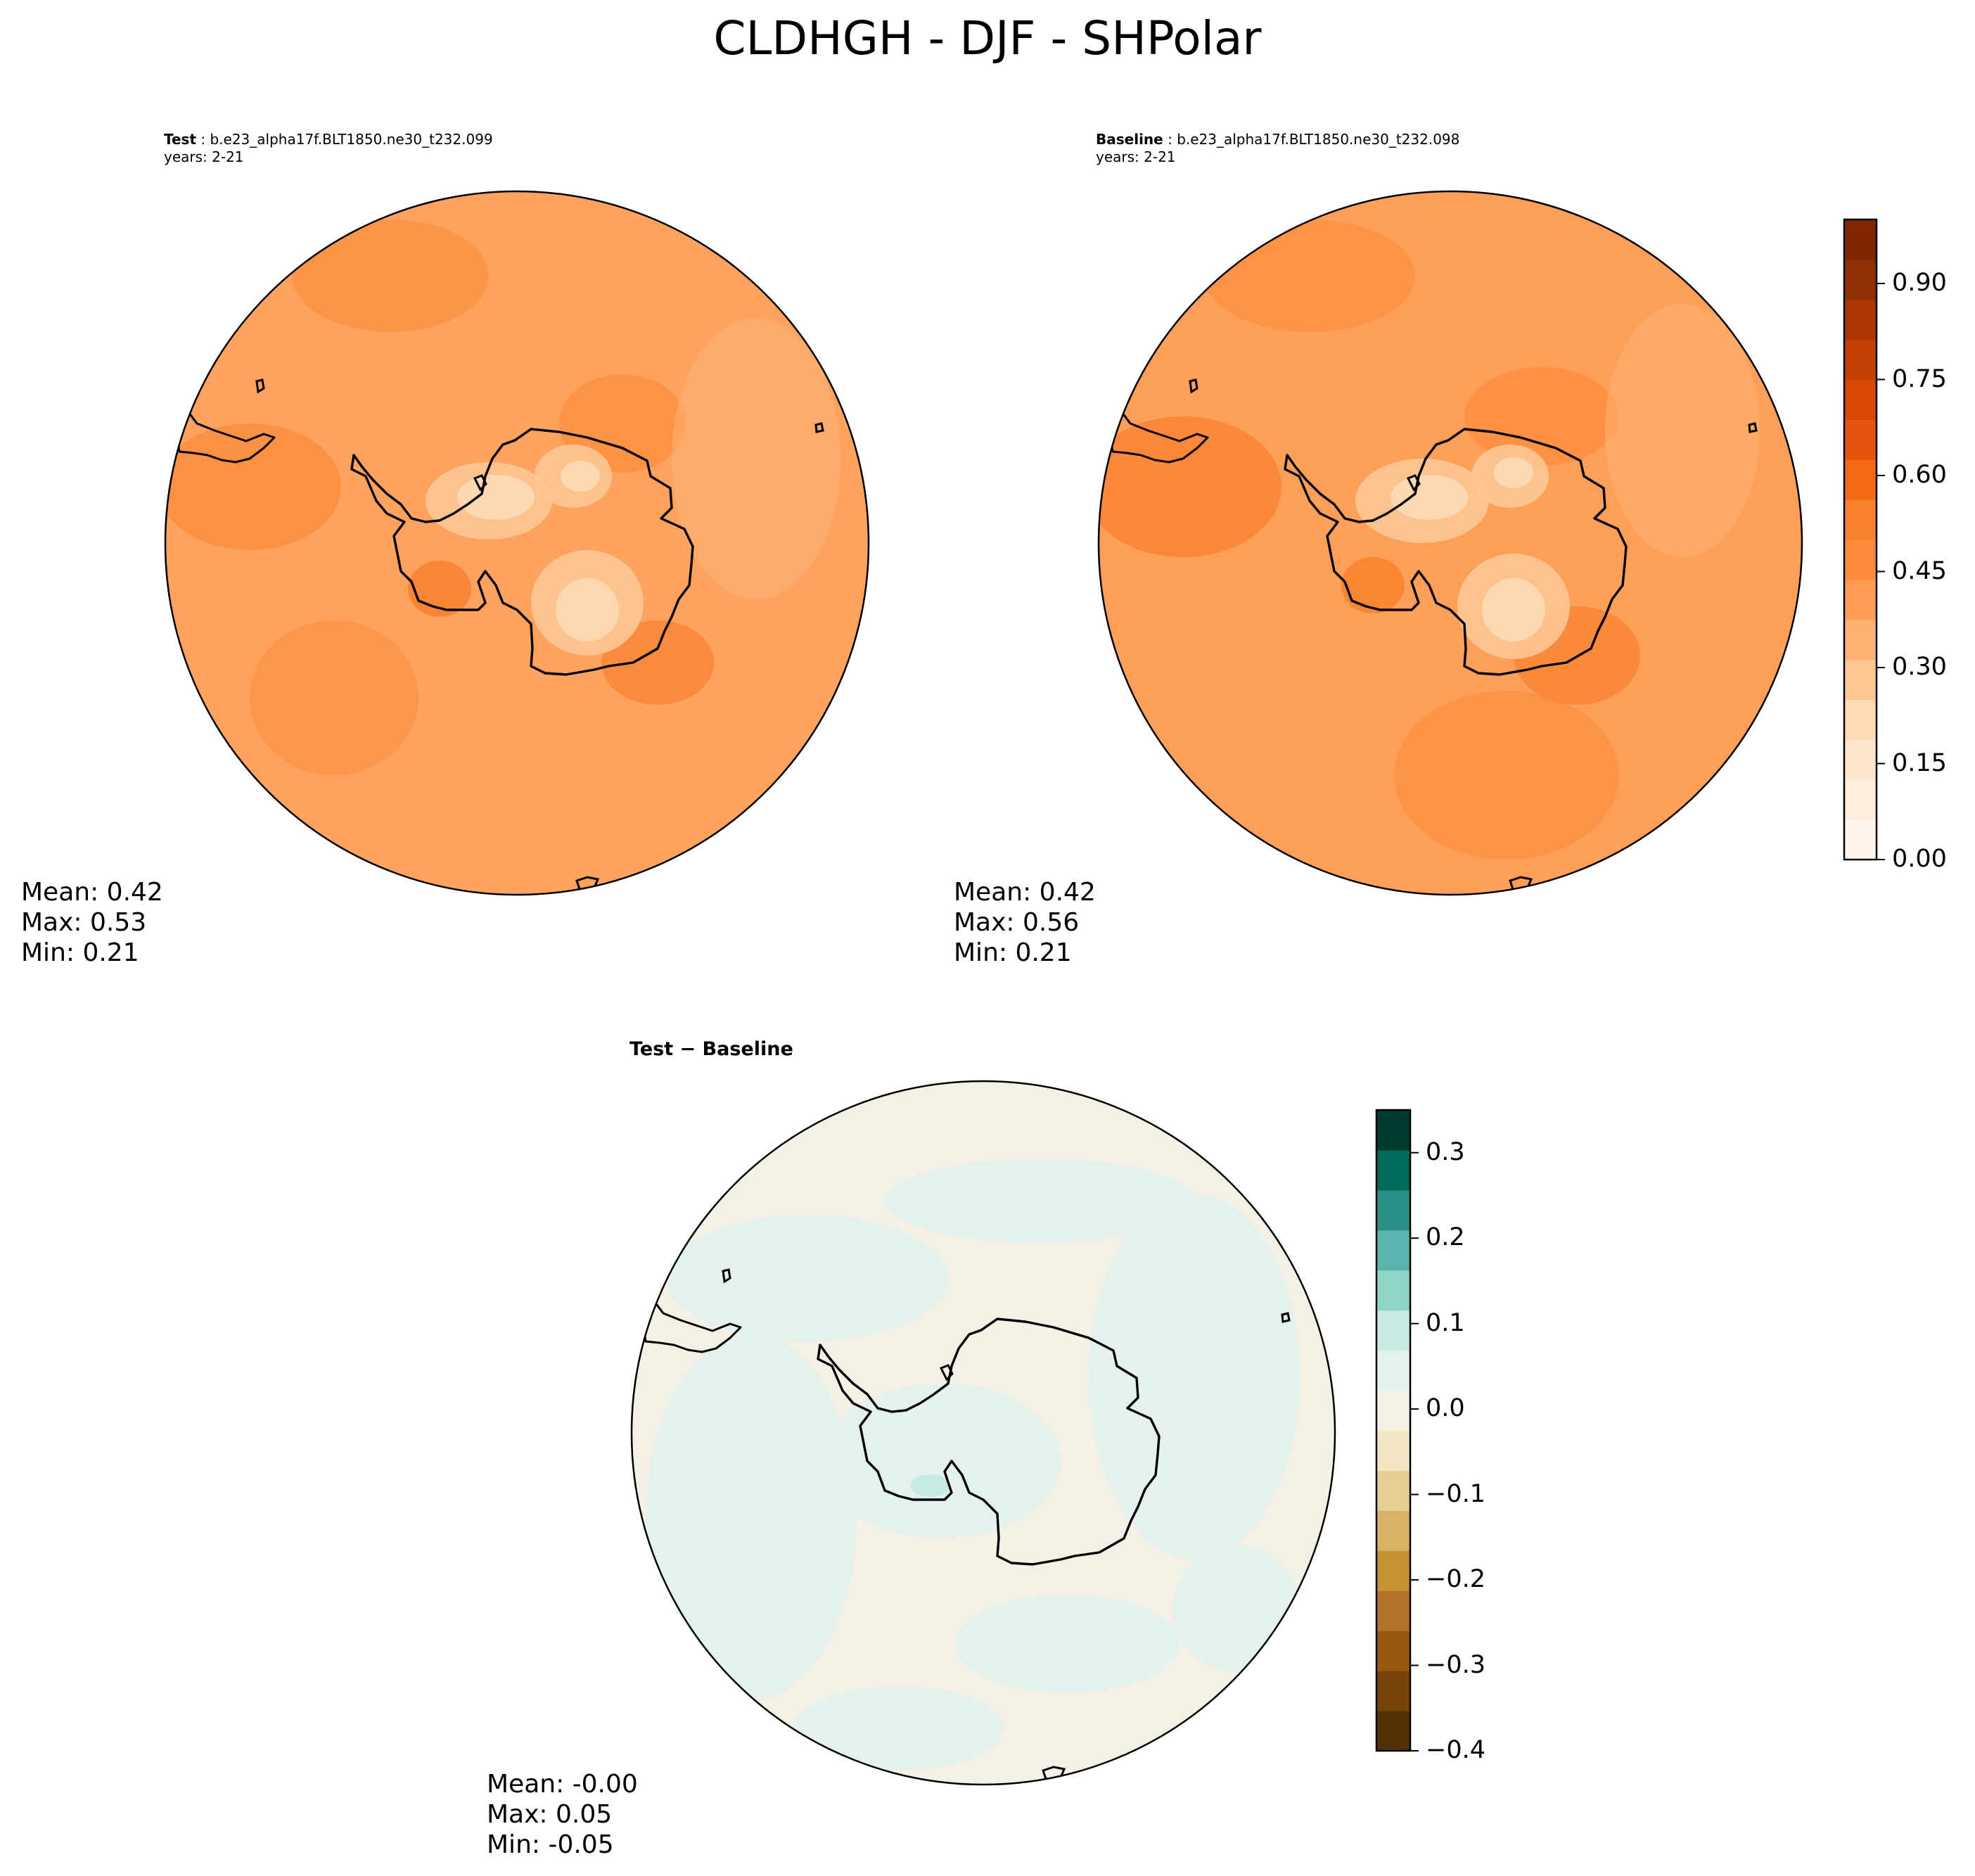  Describe the element at coordinates (351, 139) in the screenshot. I see `test-case-name: b.e23_alpha17f.BLT1850.ne30_t232.099` at that location.